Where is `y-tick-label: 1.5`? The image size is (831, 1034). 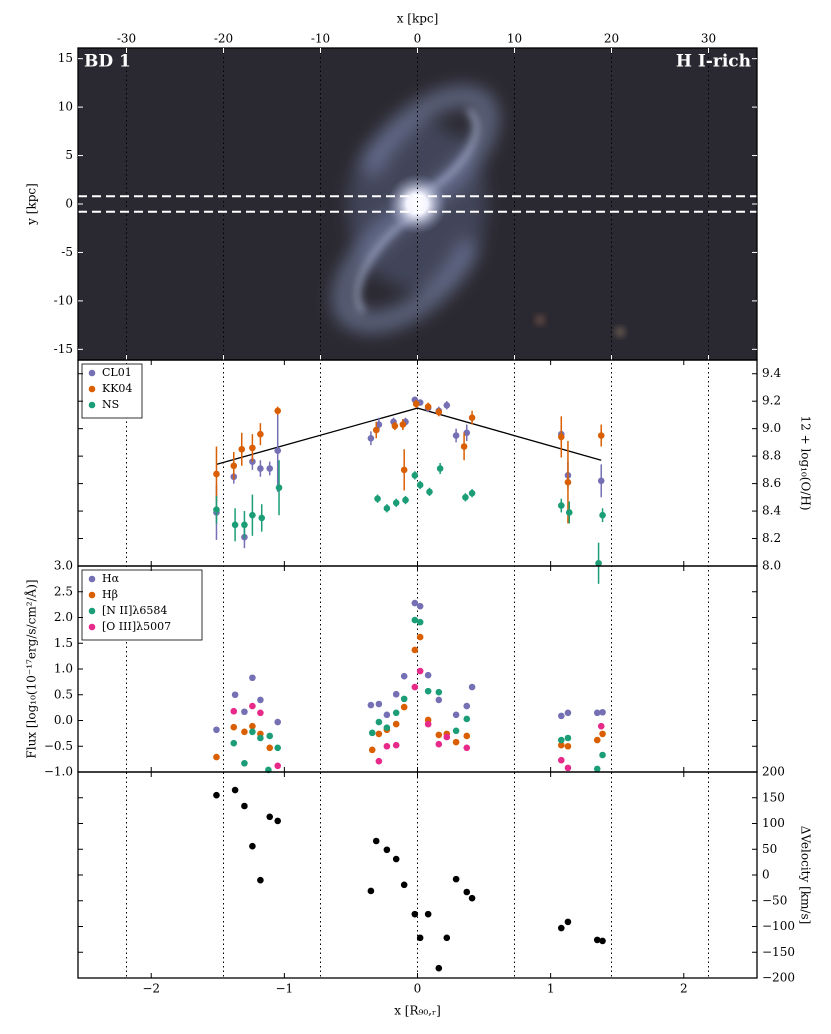
y-tick-label: 1.5 is located at coordinates (63, 643).